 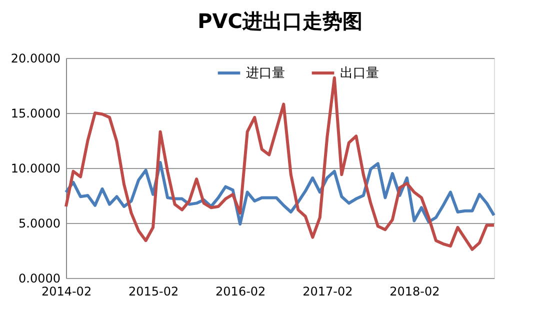 I want to click on x-tick-label: 2018-02, so click(x=415, y=291).